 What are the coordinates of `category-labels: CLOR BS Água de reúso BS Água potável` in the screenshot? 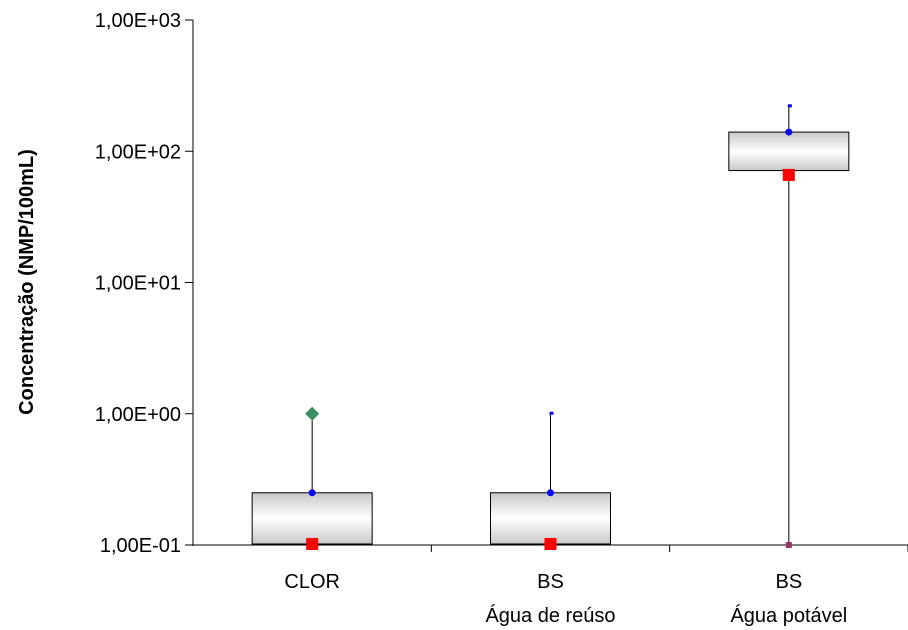 It's located at (565, 599).